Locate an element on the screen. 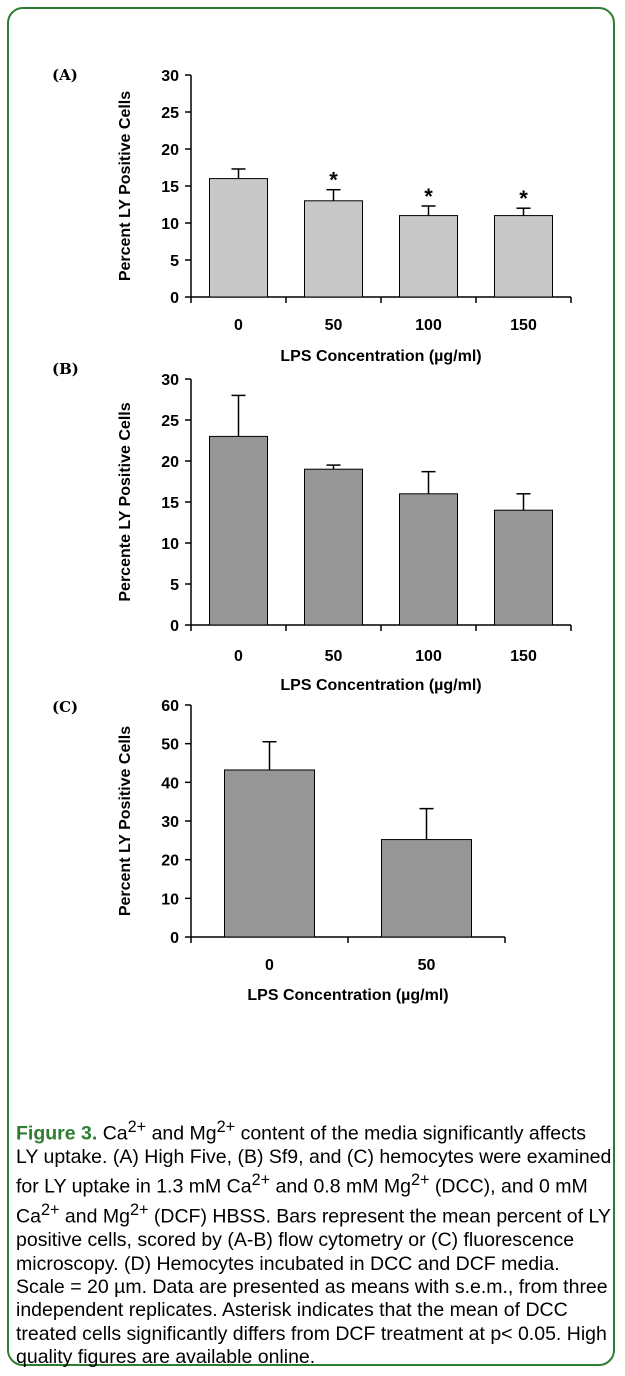 The image size is (625, 1376). y-tick-label: 50 is located at coordinates (170, 745).